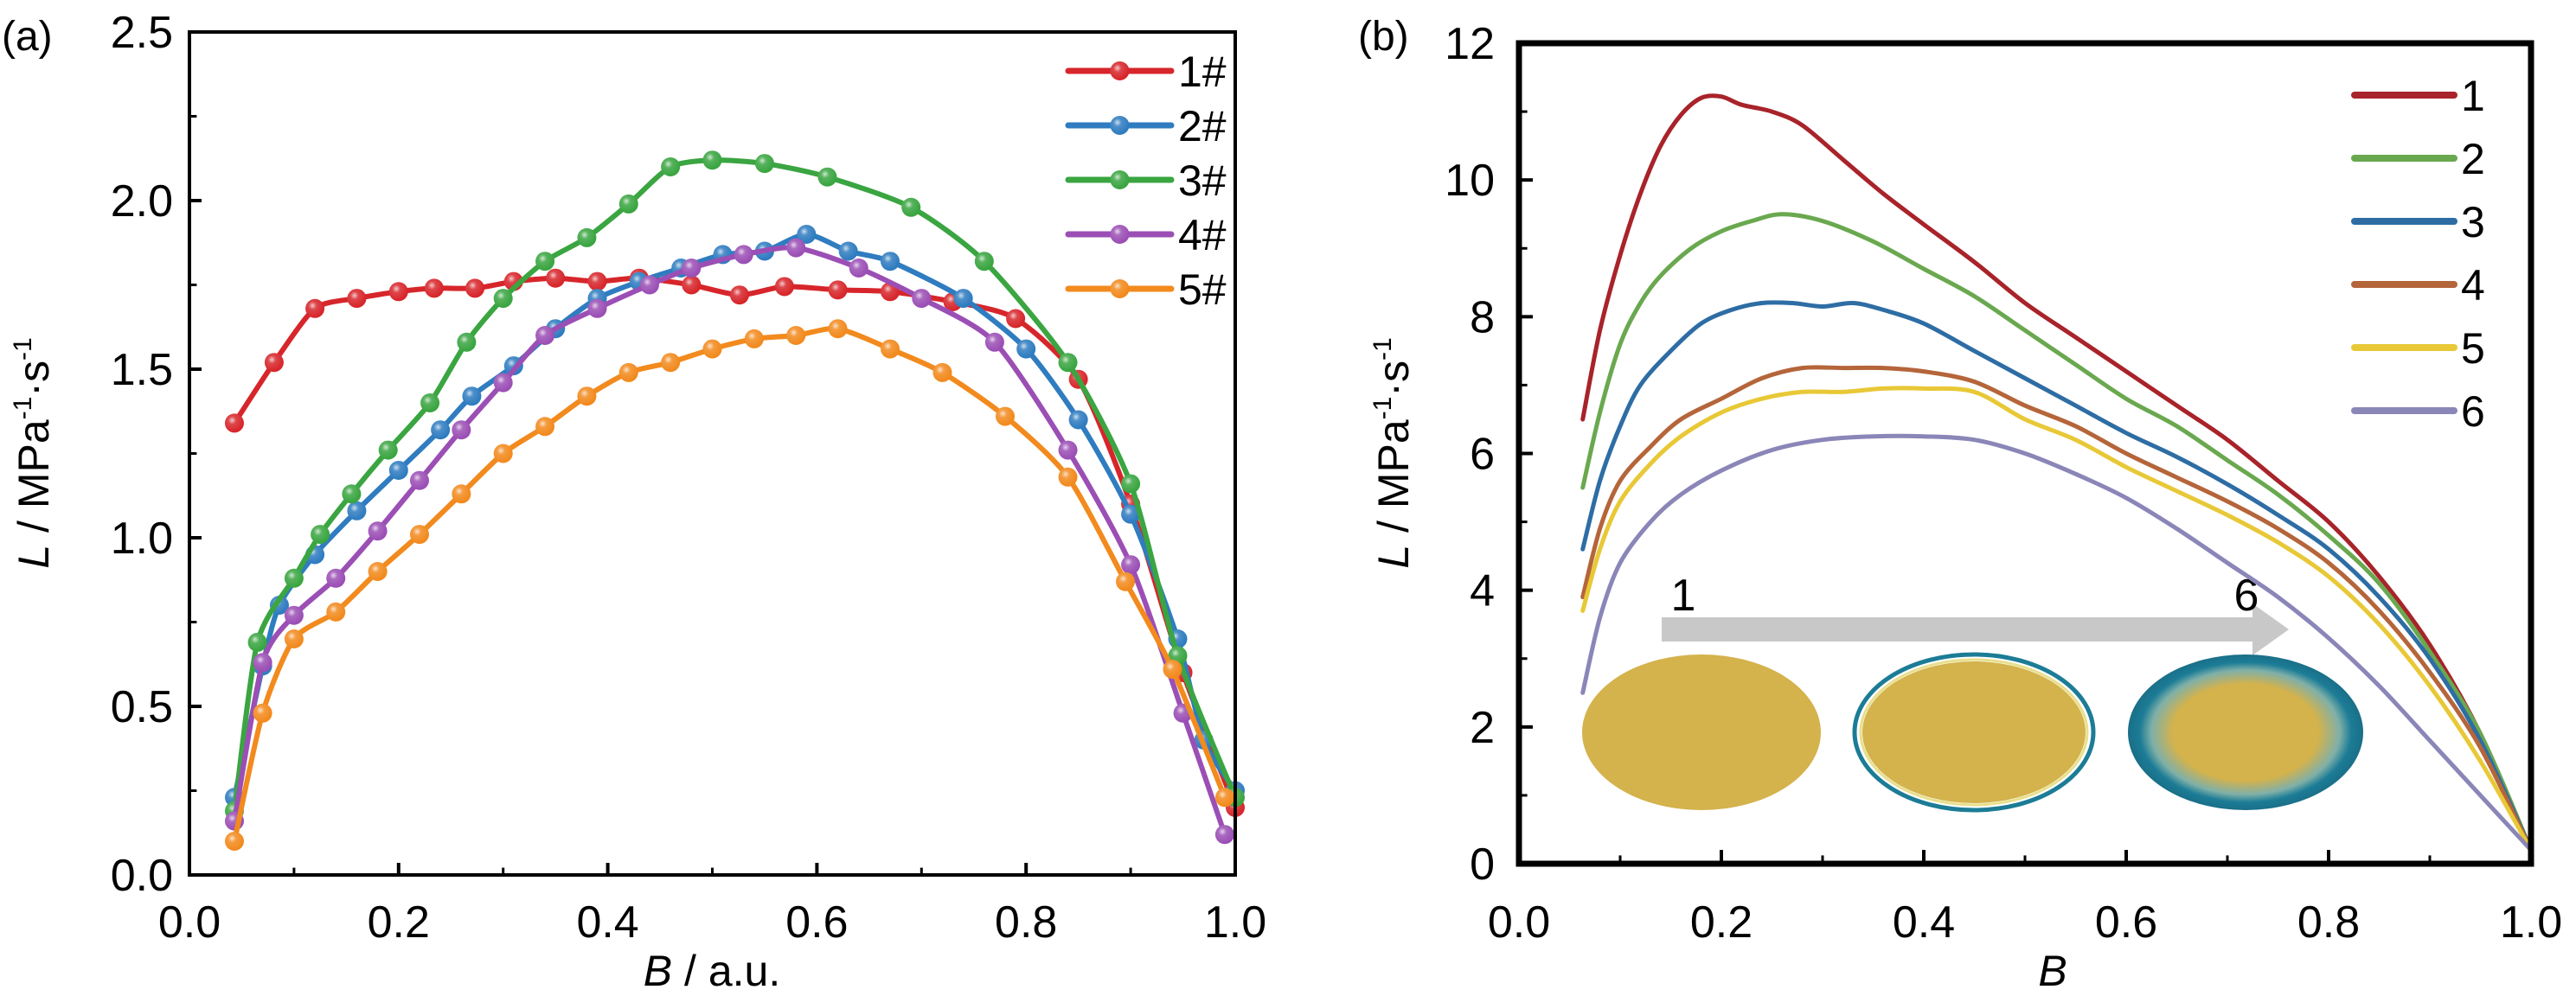 This screenshot has height=996, width=2576. What do you see at coordinates (1470, 44) in the screenshot?
I see `y-tick-label: 12` at bounding box center [1470, 44].